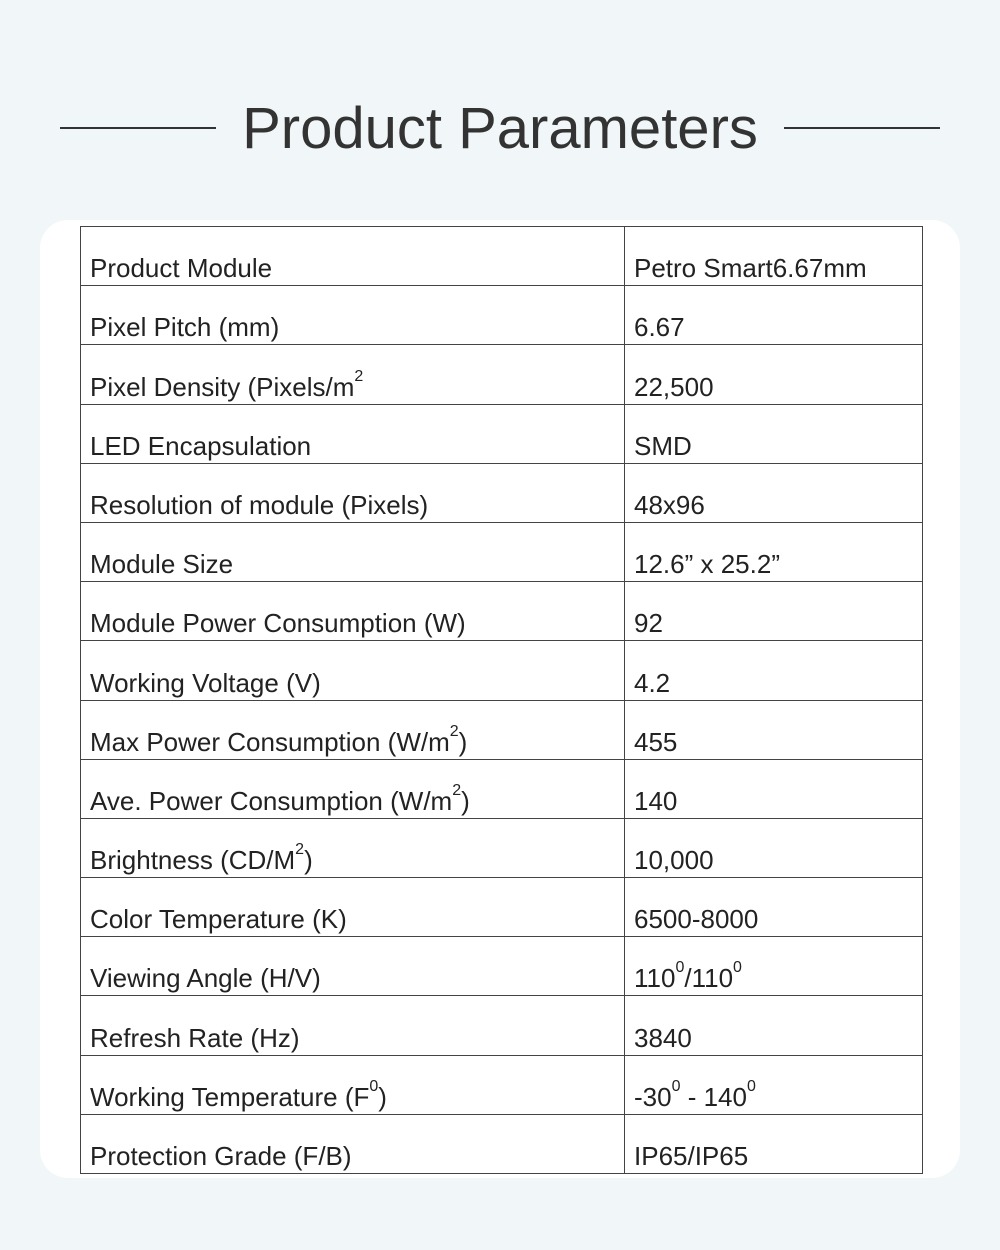 Image resolution: width=1000 pixels, height=1250 pixels. What do you see at coordinates (352, 433) in the screenshot?
I see `parameter-label: LED Encapsulation` at bounding box center [352, 433].